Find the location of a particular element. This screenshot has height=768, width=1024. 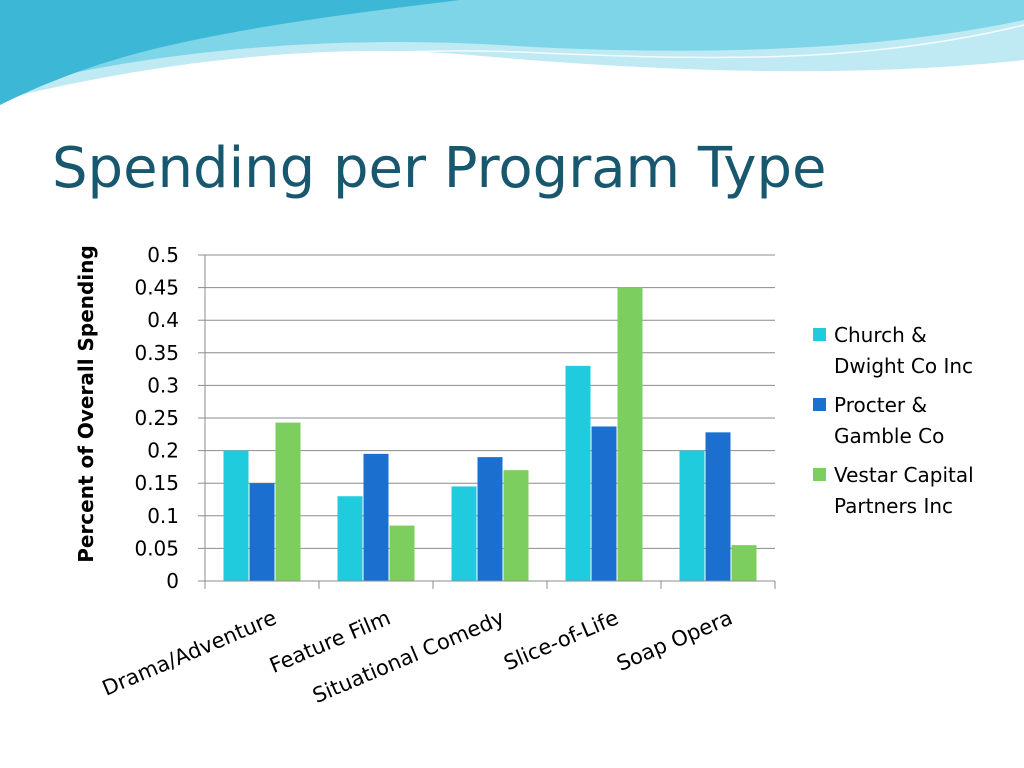

category-label: Slice-of-Life is located at coordinates (561, 641).